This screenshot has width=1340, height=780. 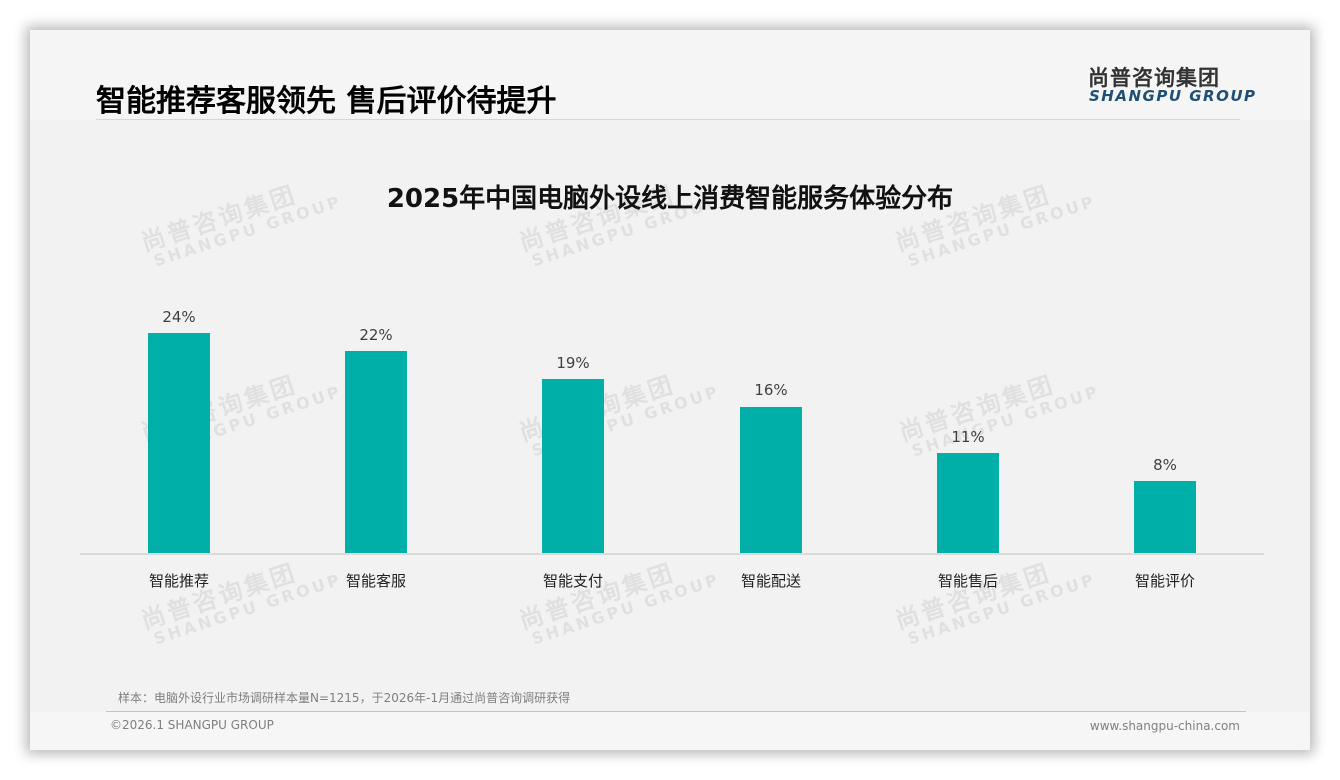 What do you see at coordinates (1173, 96) in the screenshot?
I see `logo-english: SHANGPU GROUP` at bounding box center [1173, 96].